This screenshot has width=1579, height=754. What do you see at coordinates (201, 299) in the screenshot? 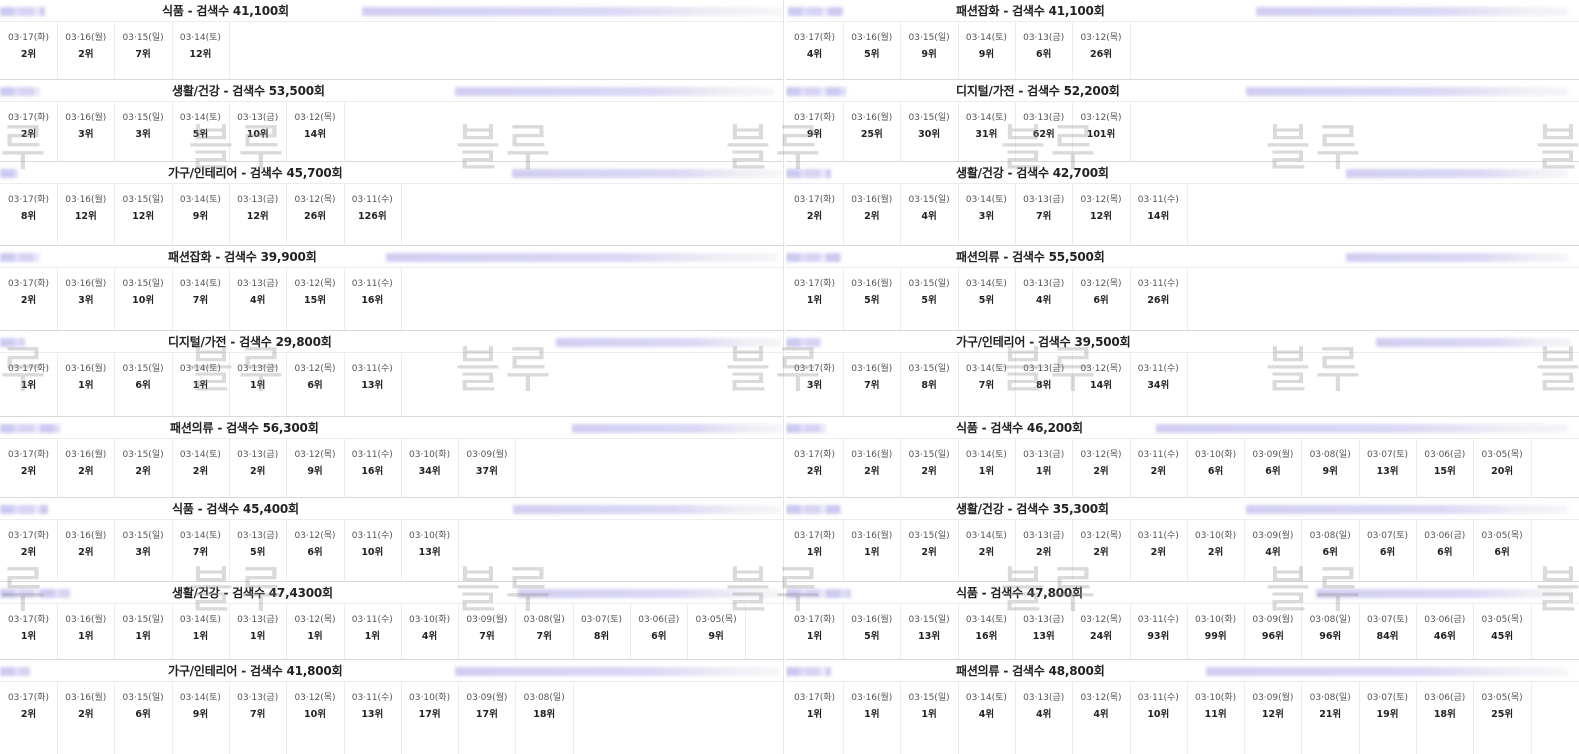
I see `rank-day-cell: 03·14(토) 7위` at bounding box center [201, 299].